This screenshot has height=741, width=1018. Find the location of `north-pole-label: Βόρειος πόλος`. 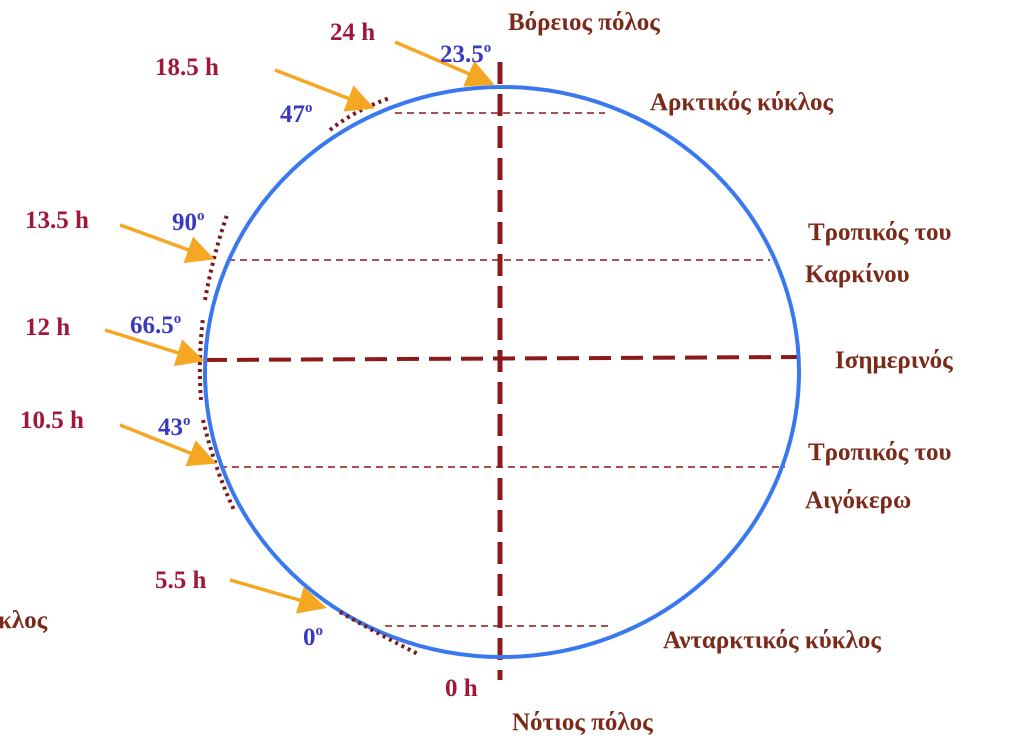

north-pole-label: Βόρειος πόλος is located at coordinates (584, 22).